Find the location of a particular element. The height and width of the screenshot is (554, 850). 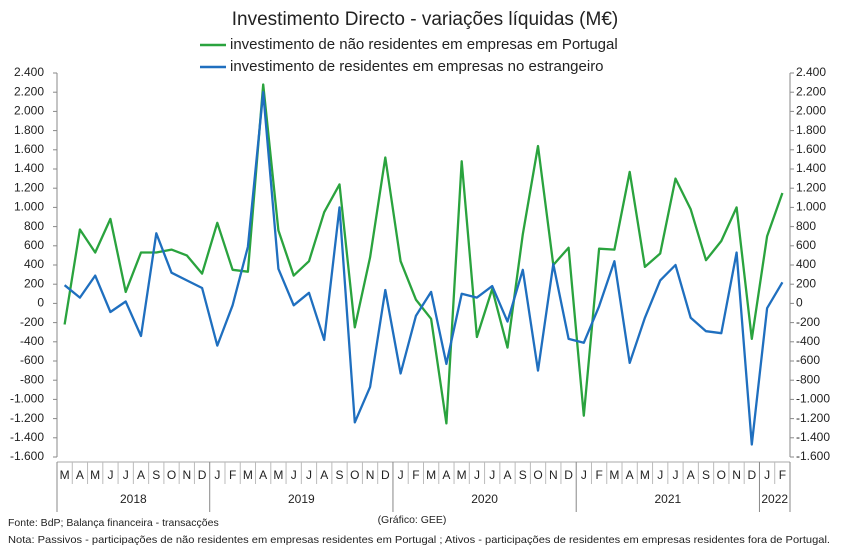

x-group-label: 2018 is located at coordinates (133, 499).